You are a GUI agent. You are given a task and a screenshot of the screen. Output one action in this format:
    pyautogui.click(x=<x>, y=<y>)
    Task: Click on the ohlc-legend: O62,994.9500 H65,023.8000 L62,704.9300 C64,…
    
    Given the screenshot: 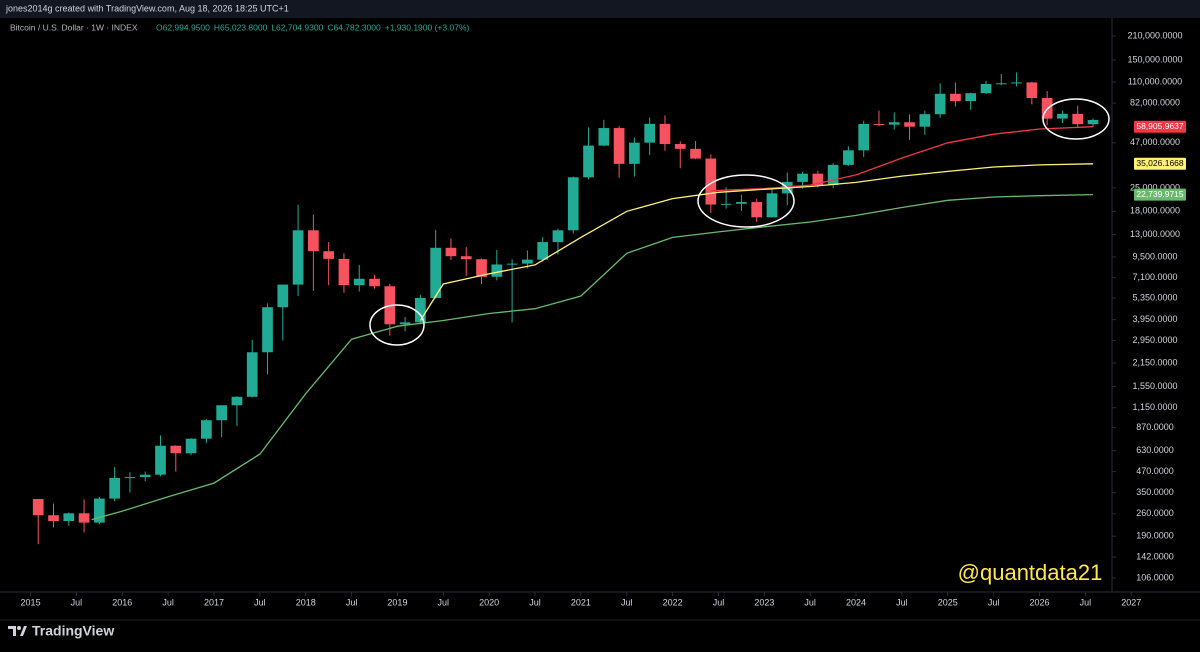 What is the action you would take?
    pyautogui.click(x=312, y=27)
    